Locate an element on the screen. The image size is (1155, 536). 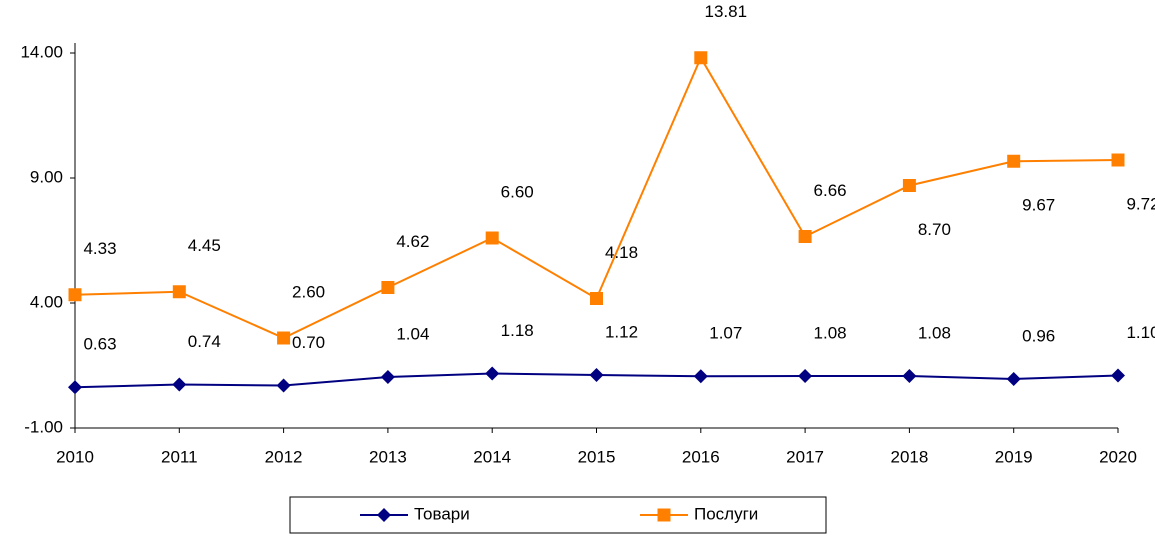
data-label: 4.45 is located at coordinates (204, 245).